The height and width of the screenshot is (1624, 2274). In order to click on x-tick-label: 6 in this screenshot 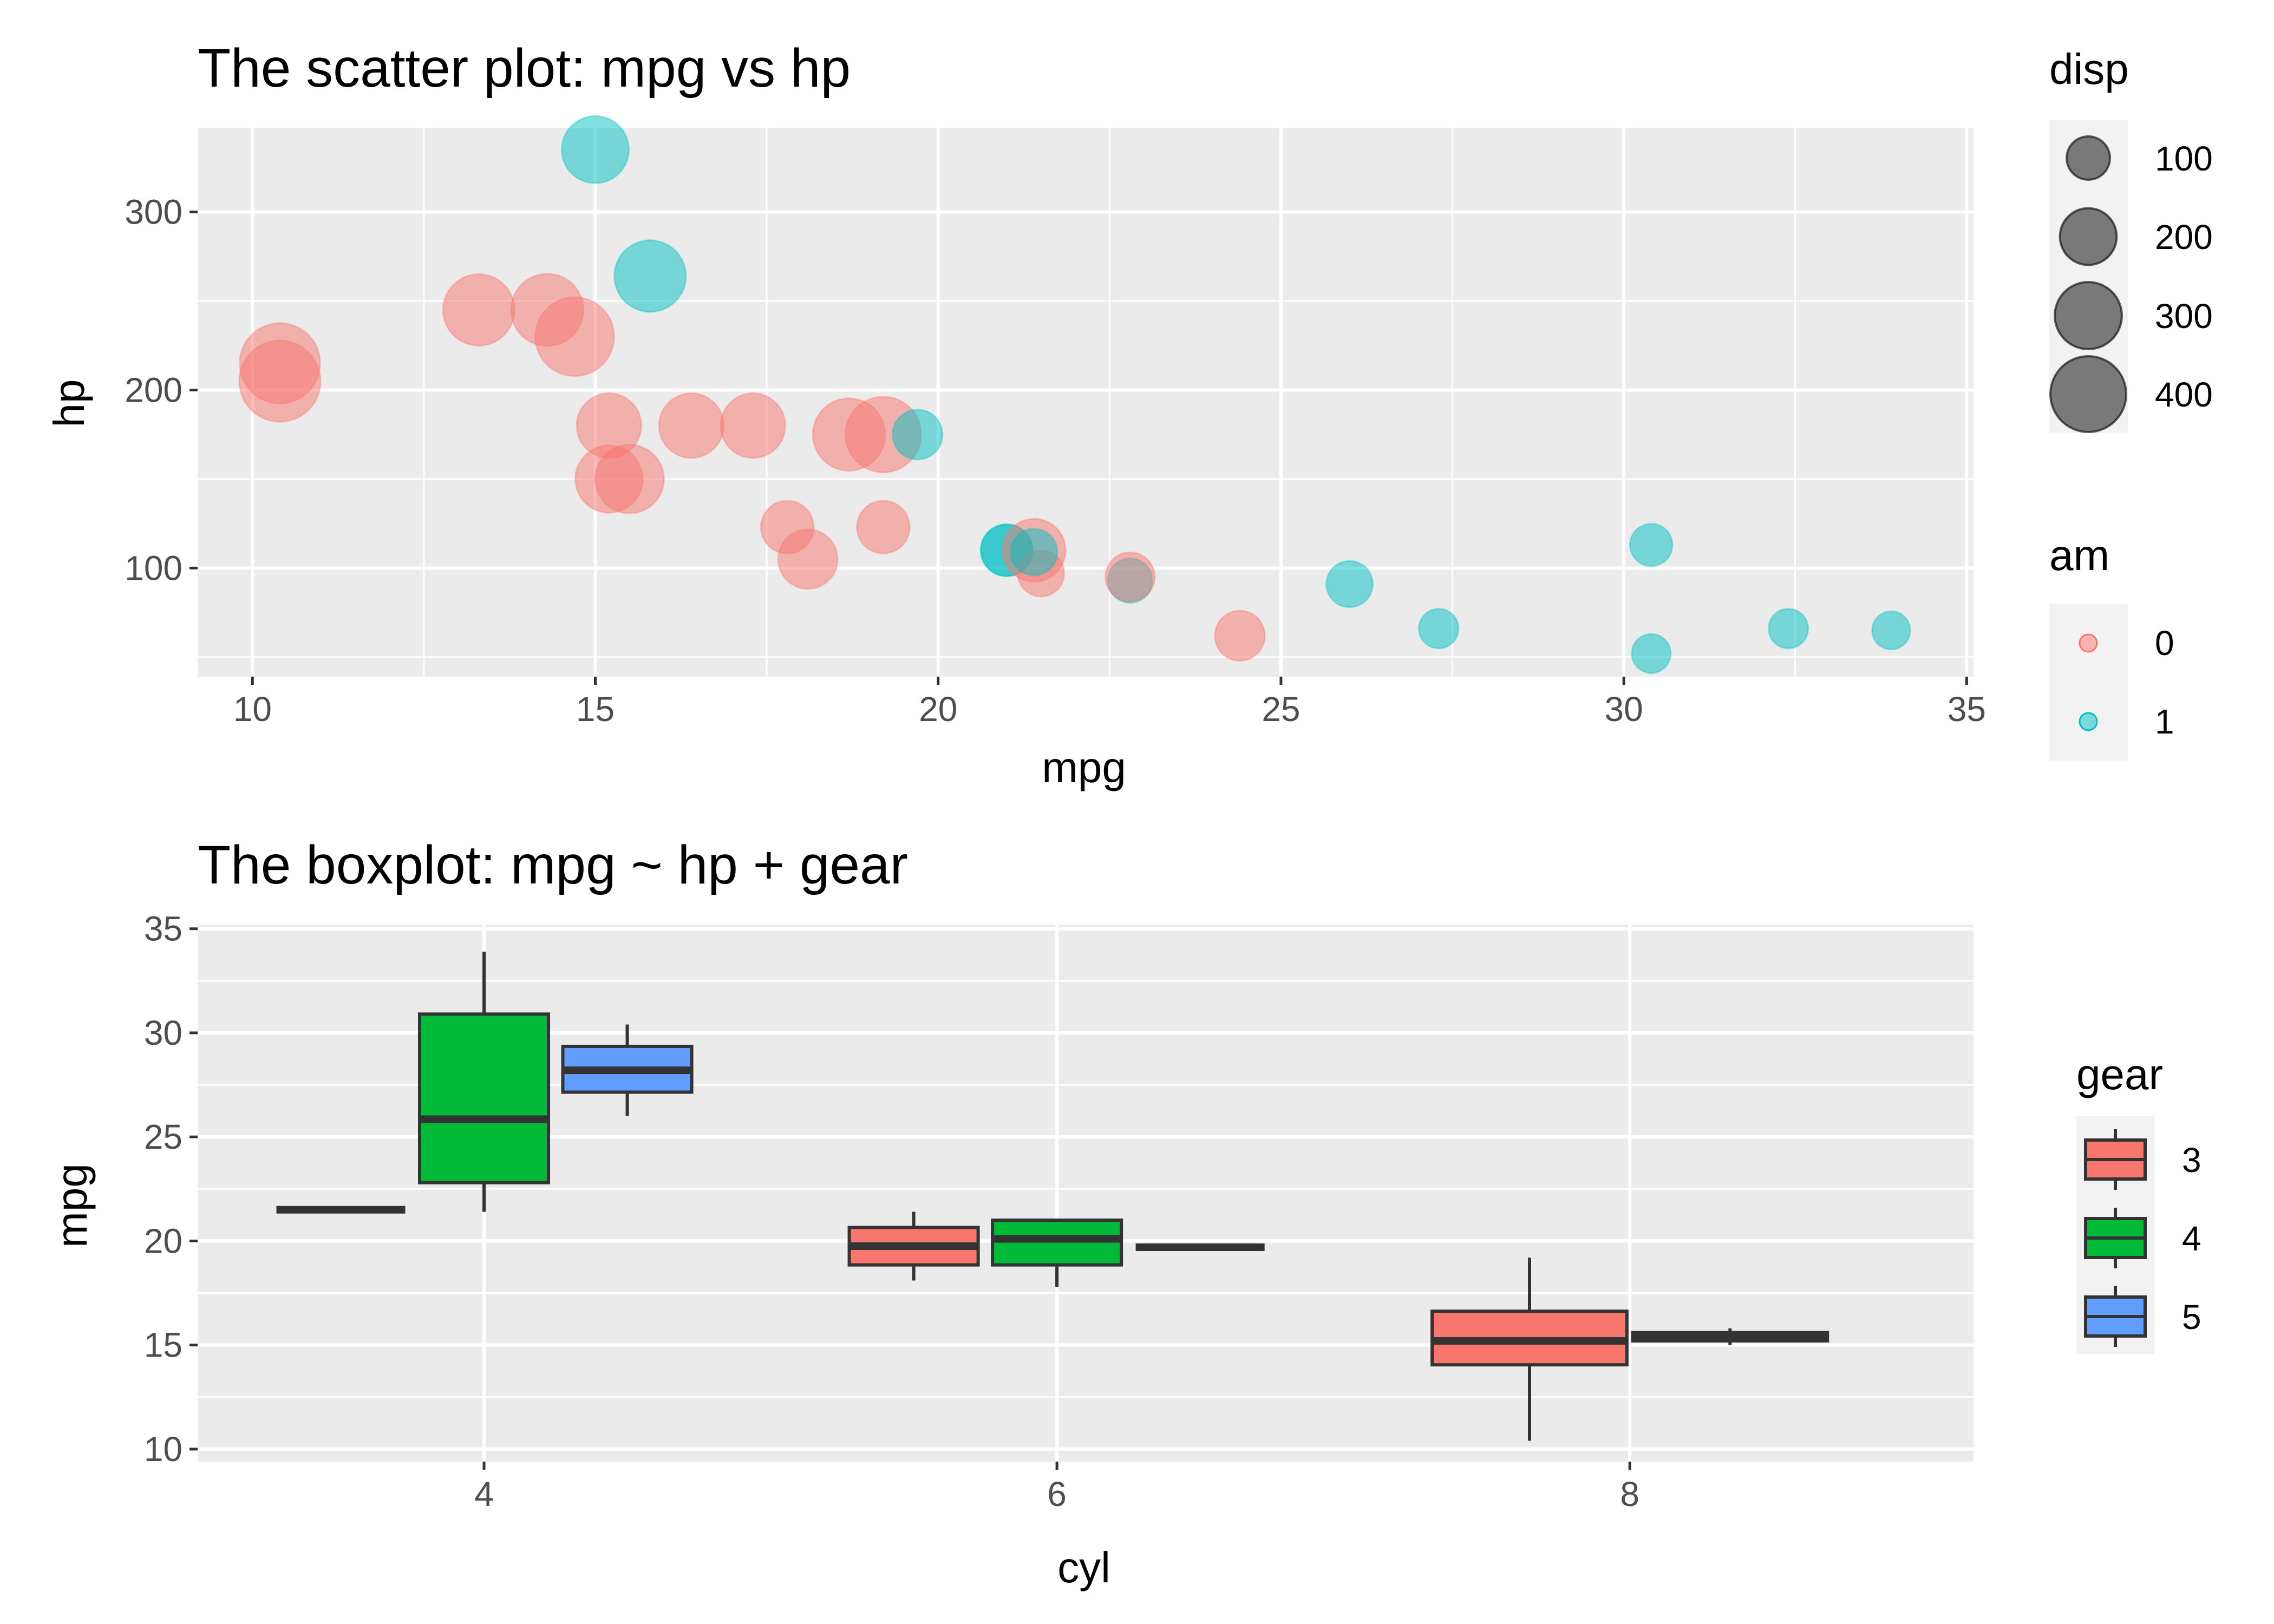, I will do `click(1057, 1494)`.